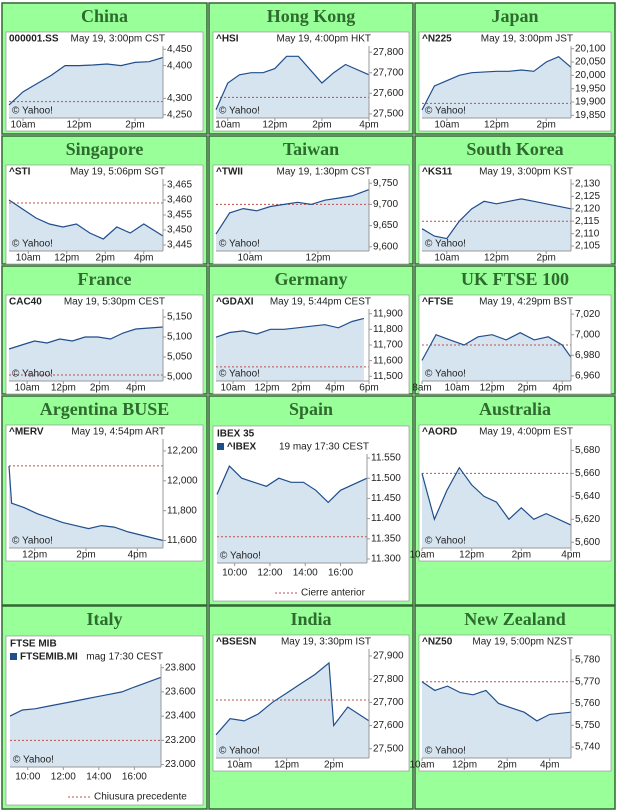  What do you see at coordinates (63, 777) in the screenshot?
I see `x-tick-label: 12:00` at bounding box center [63, 777].